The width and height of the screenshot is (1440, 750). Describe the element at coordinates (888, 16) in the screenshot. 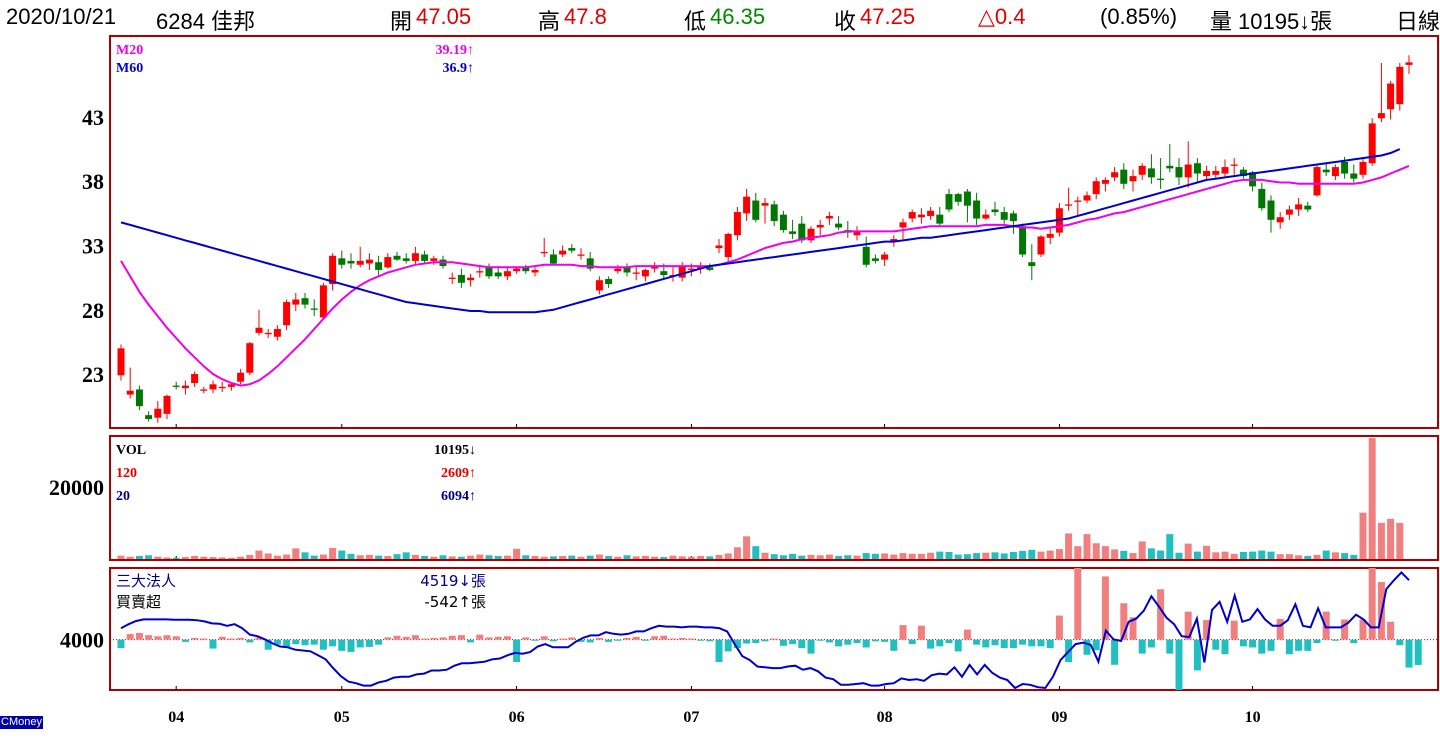

I see `close-value: 47.25` at that location.